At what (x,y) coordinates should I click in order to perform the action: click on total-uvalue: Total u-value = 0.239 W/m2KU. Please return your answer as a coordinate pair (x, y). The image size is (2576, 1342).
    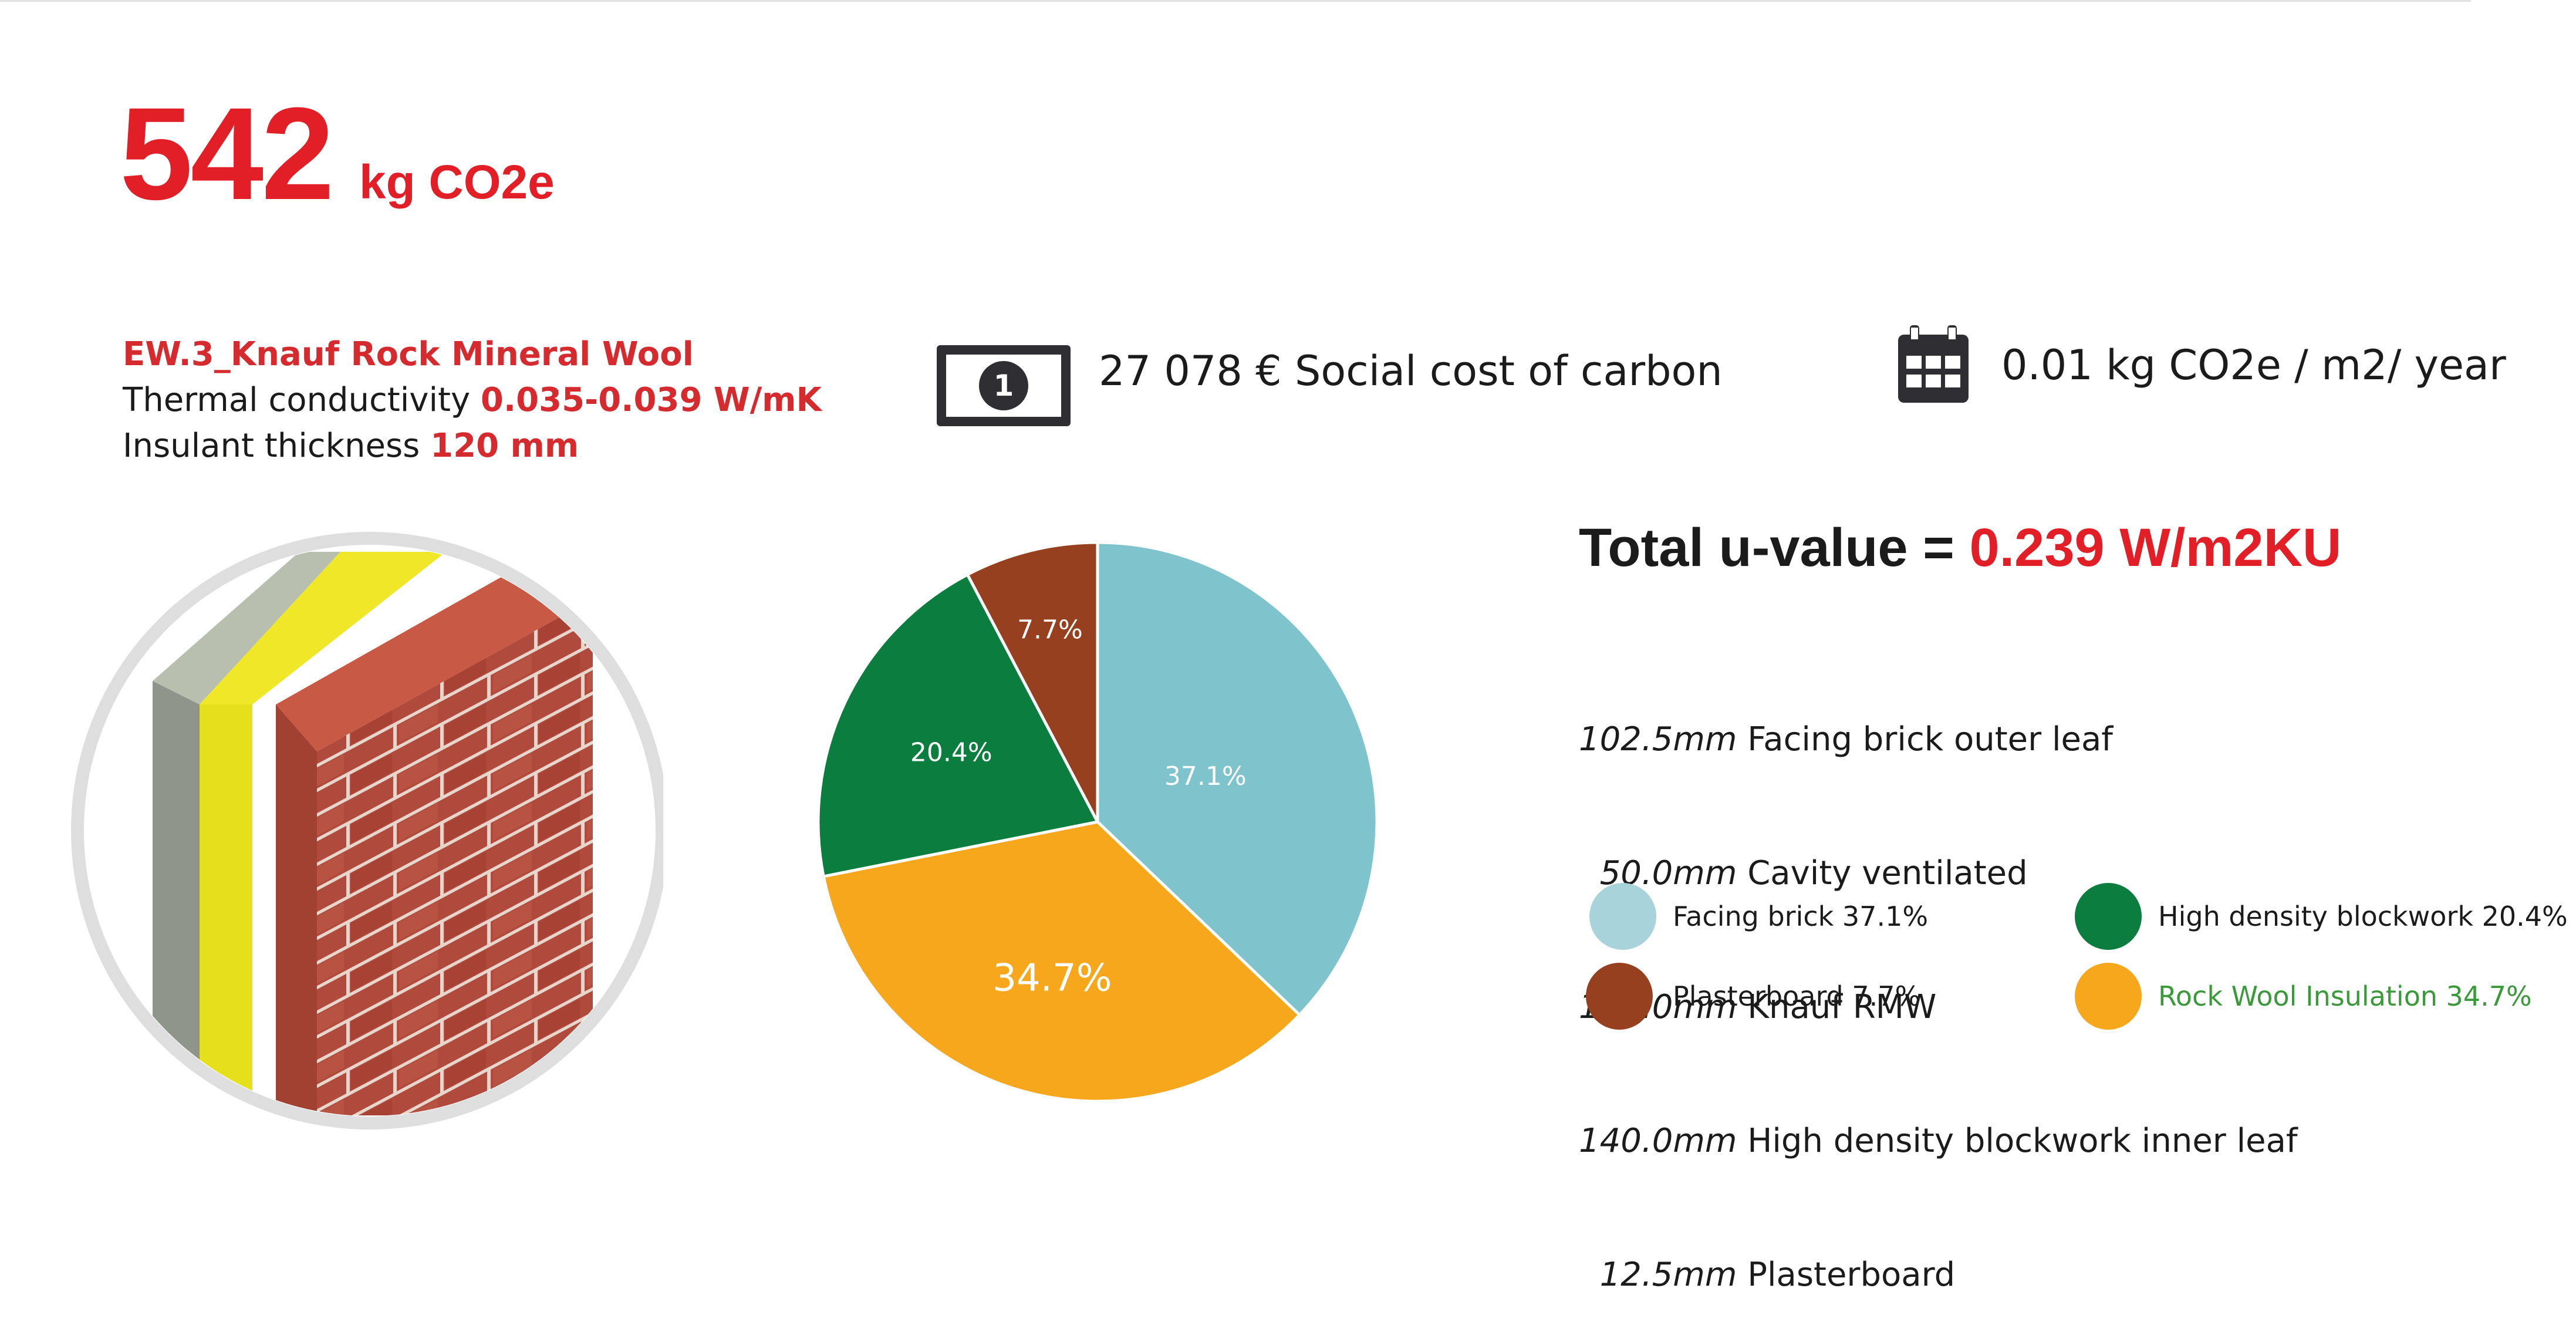
    Looking at the image, I should click on (1960, 547).